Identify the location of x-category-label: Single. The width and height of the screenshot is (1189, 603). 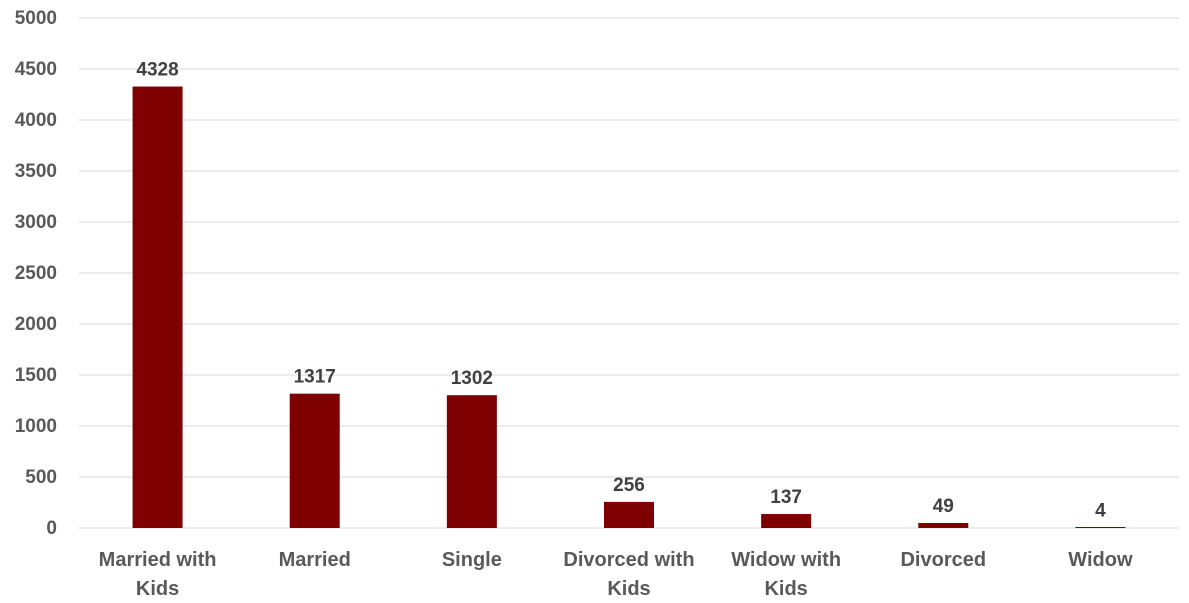
(472, 560).